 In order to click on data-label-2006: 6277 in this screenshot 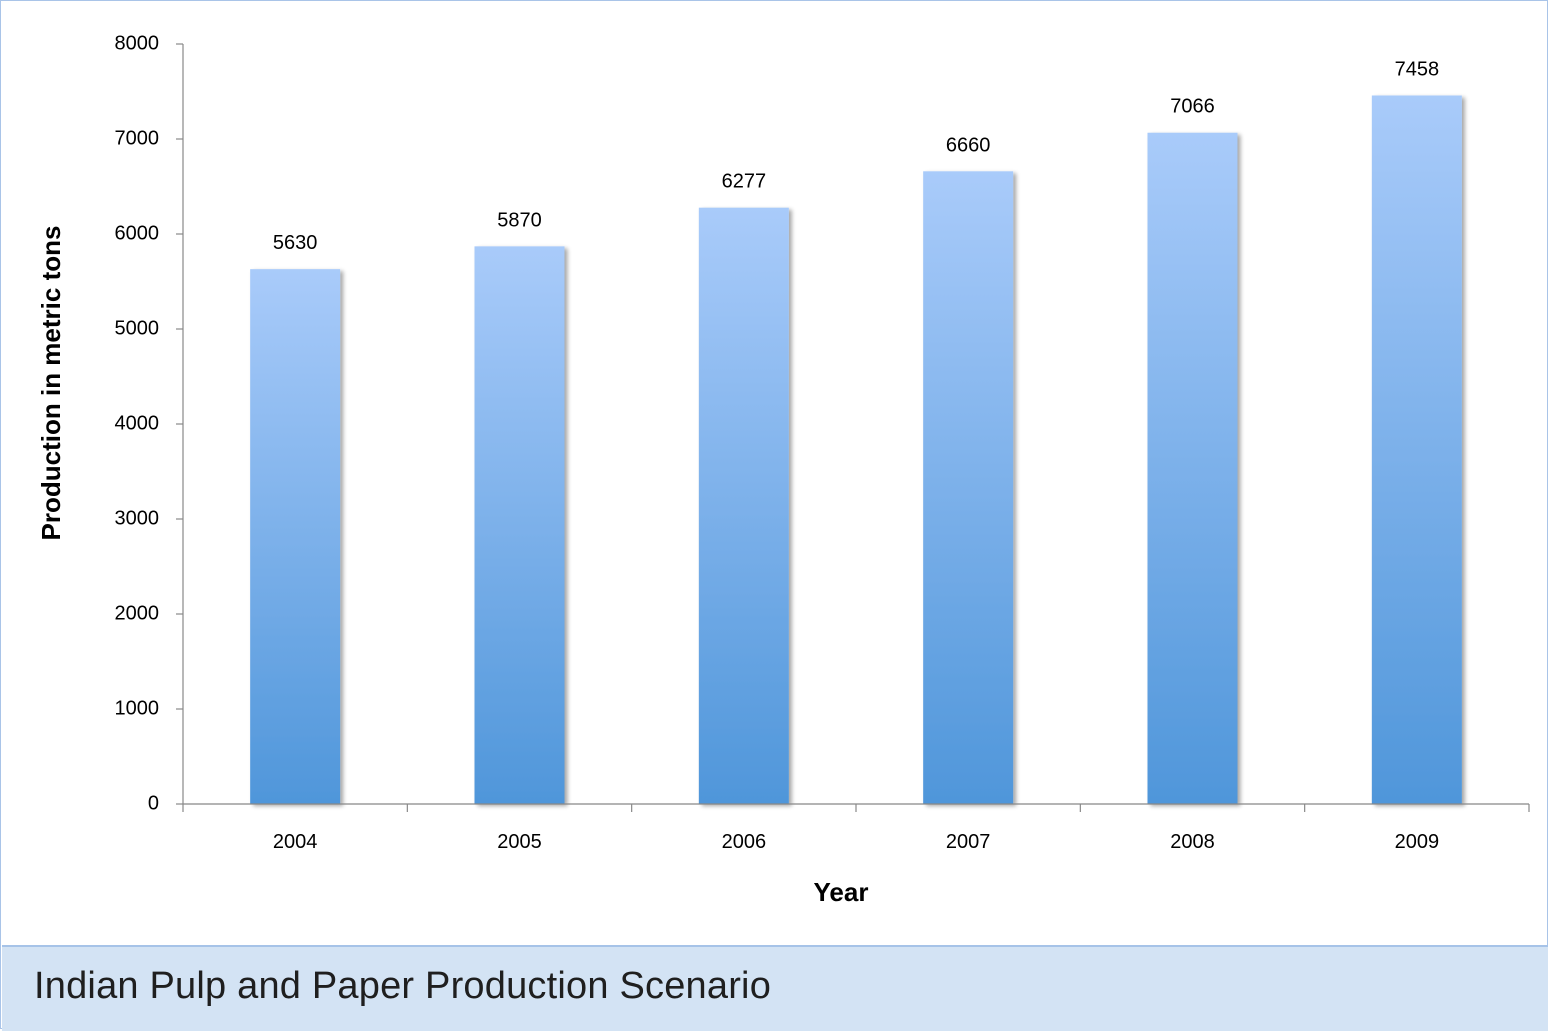, I will do `click(744, 182)`.